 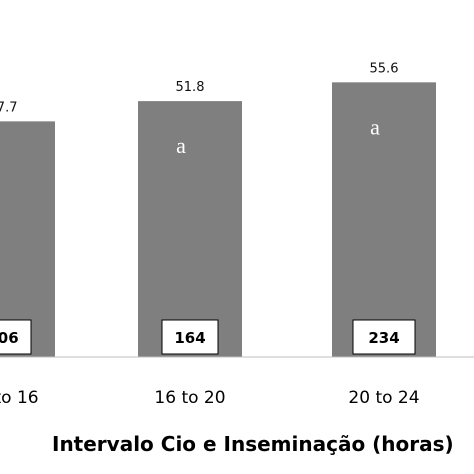 I want to click on count-label-3: 234, so click(x=383, y=338).